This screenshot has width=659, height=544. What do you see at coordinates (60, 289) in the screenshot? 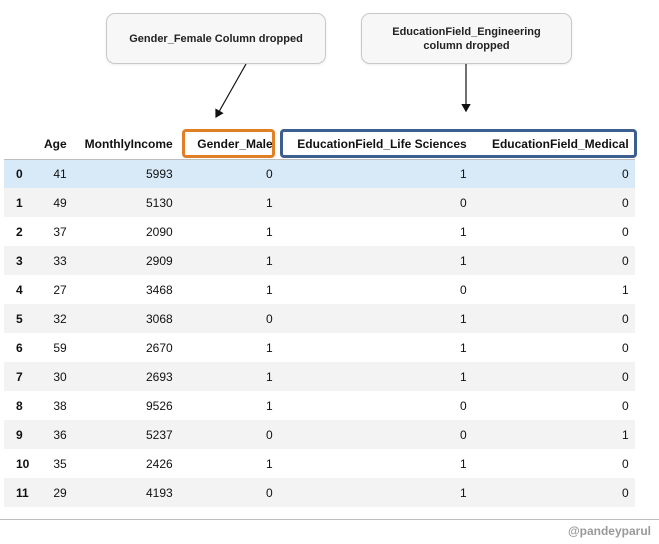
I see `cell-age: 27` at bounding box center [60, 289].